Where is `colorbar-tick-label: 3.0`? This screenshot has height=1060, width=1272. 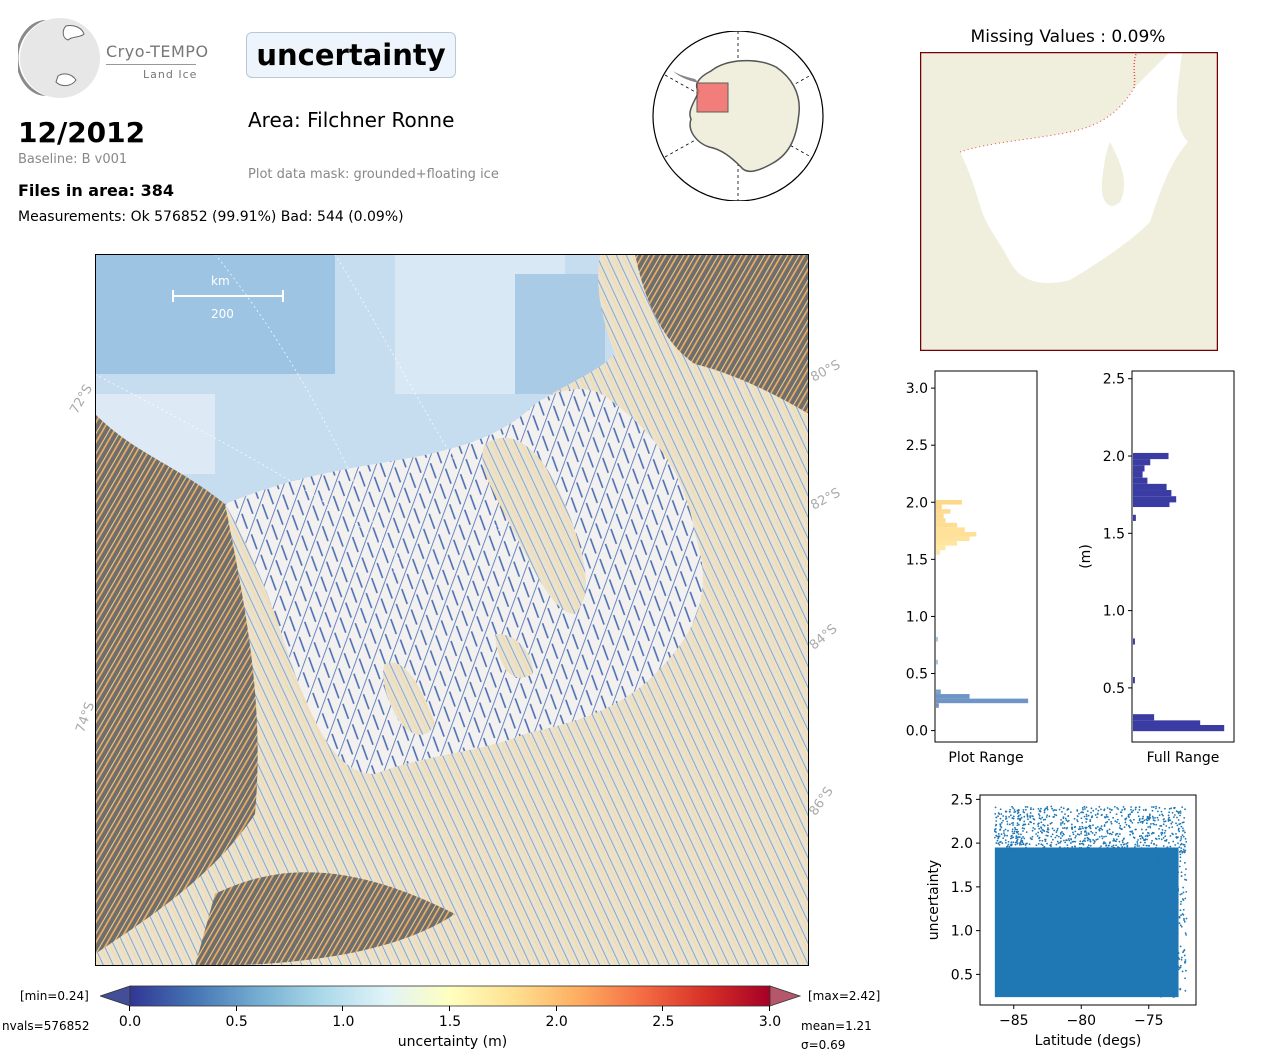
colorbar-tick-label: 3.0 is located at coordinates (770, 1022).